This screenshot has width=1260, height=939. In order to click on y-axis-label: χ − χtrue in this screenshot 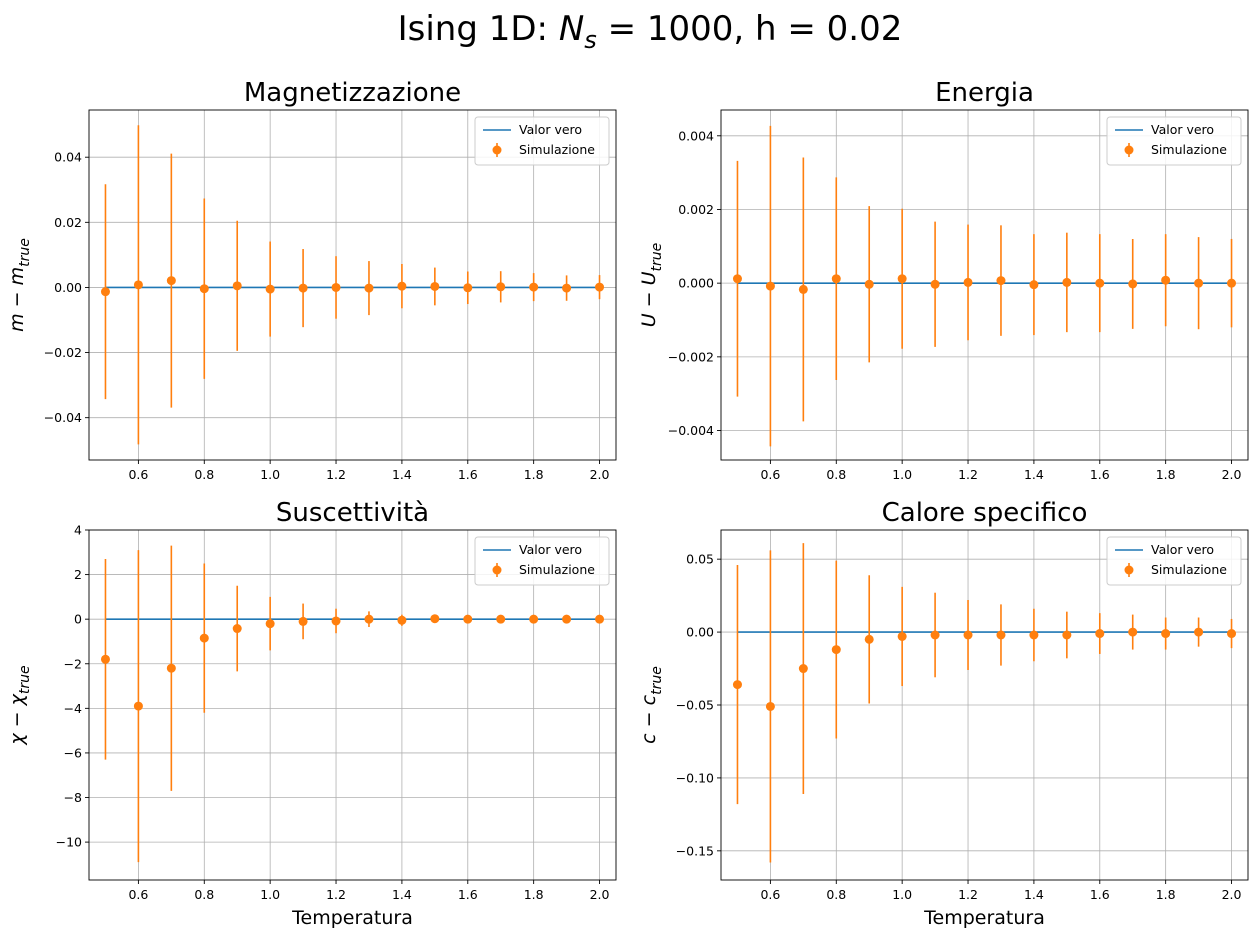, I will do `click(19, 705)`.